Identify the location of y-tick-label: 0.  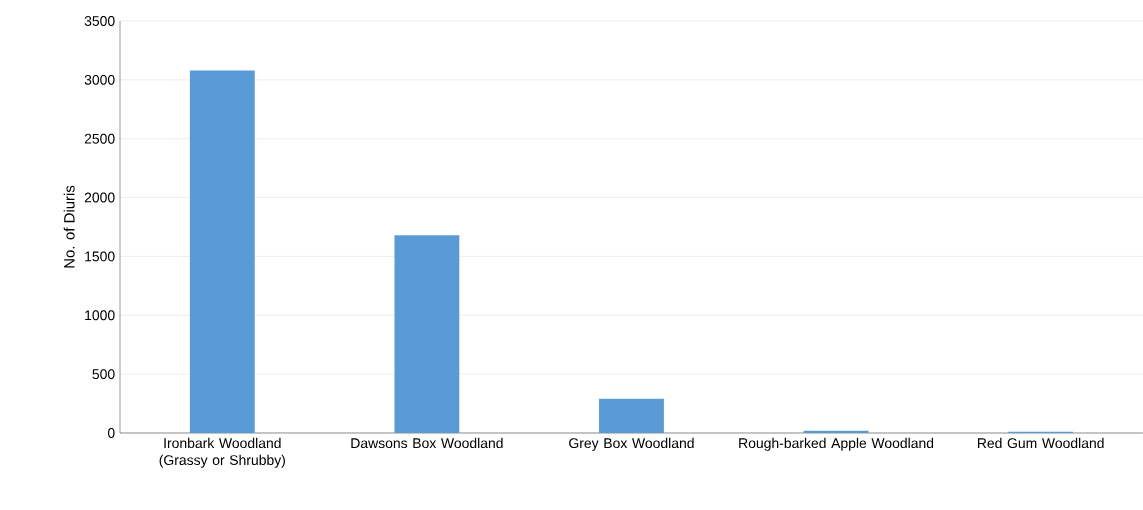
(111, 433).